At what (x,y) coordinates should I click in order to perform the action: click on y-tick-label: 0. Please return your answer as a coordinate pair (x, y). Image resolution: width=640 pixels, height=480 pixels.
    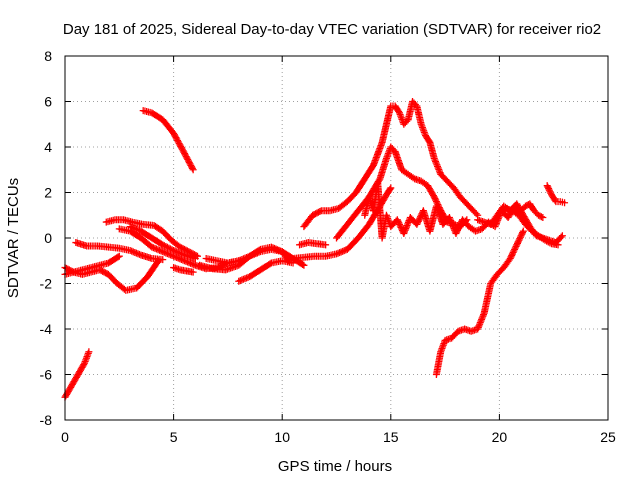
    Looking at the image, I should click on (48, 238).